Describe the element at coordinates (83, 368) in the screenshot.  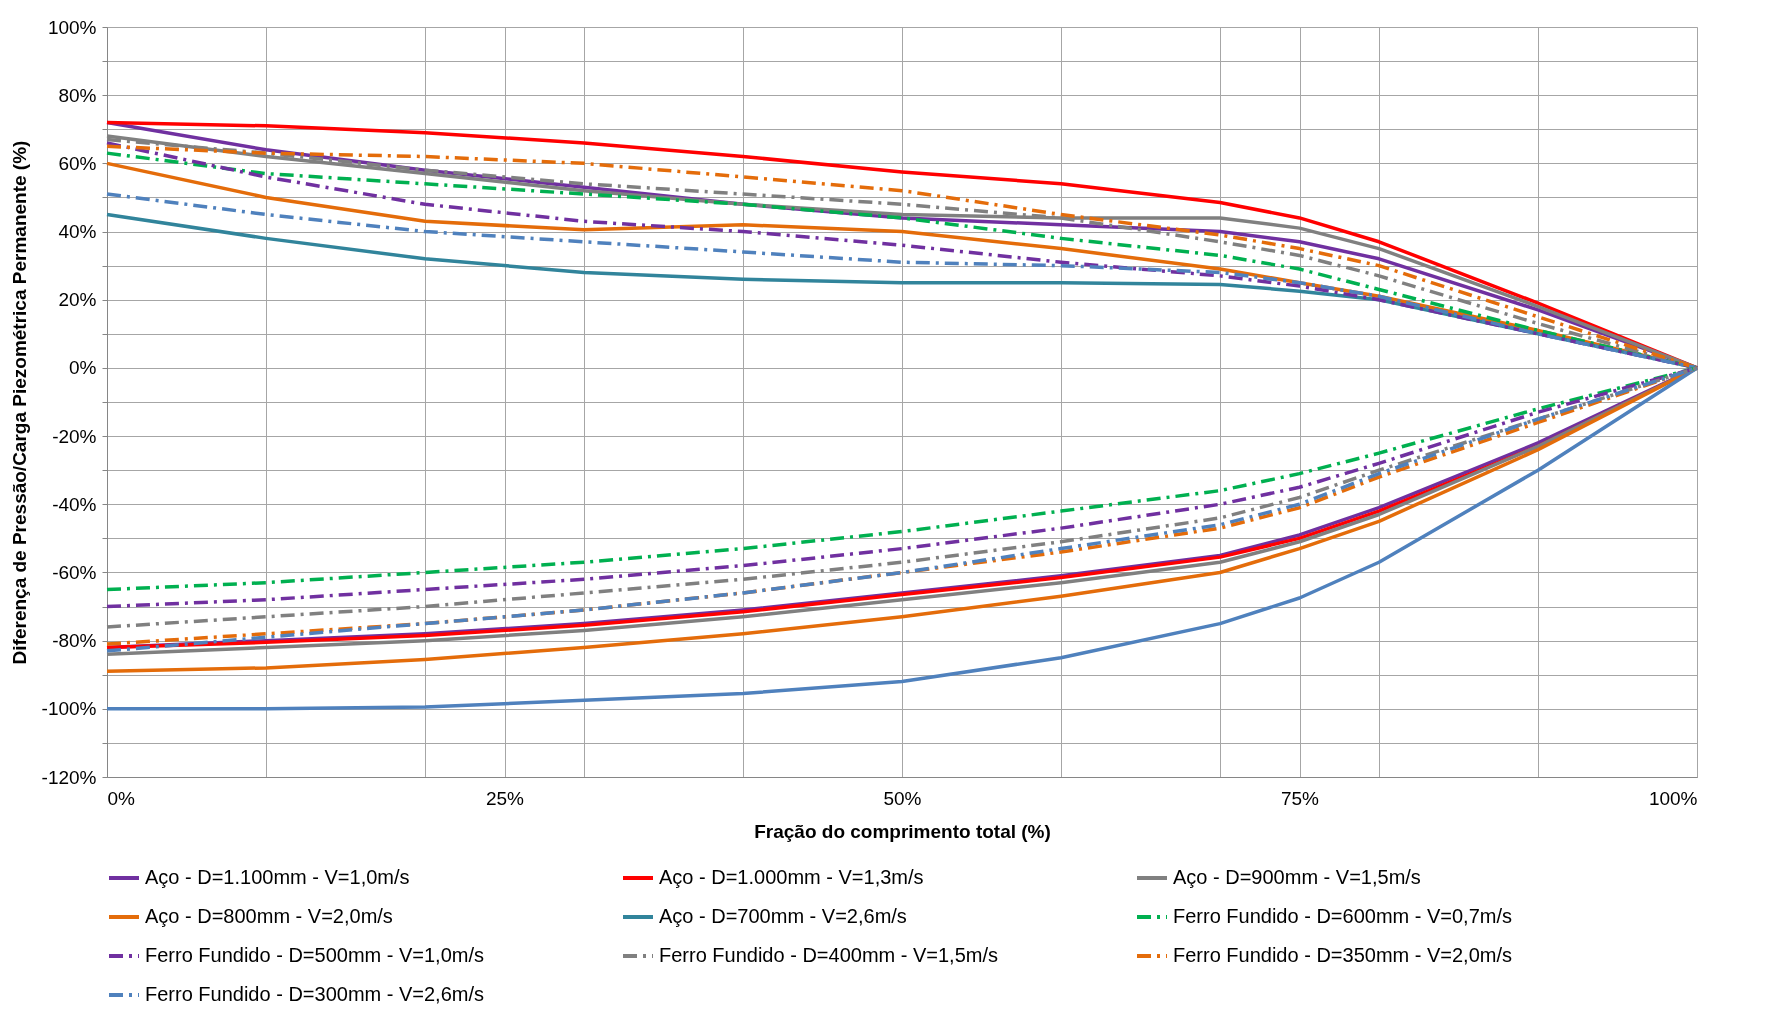
I see `y-tick-label: 0%` at that location.